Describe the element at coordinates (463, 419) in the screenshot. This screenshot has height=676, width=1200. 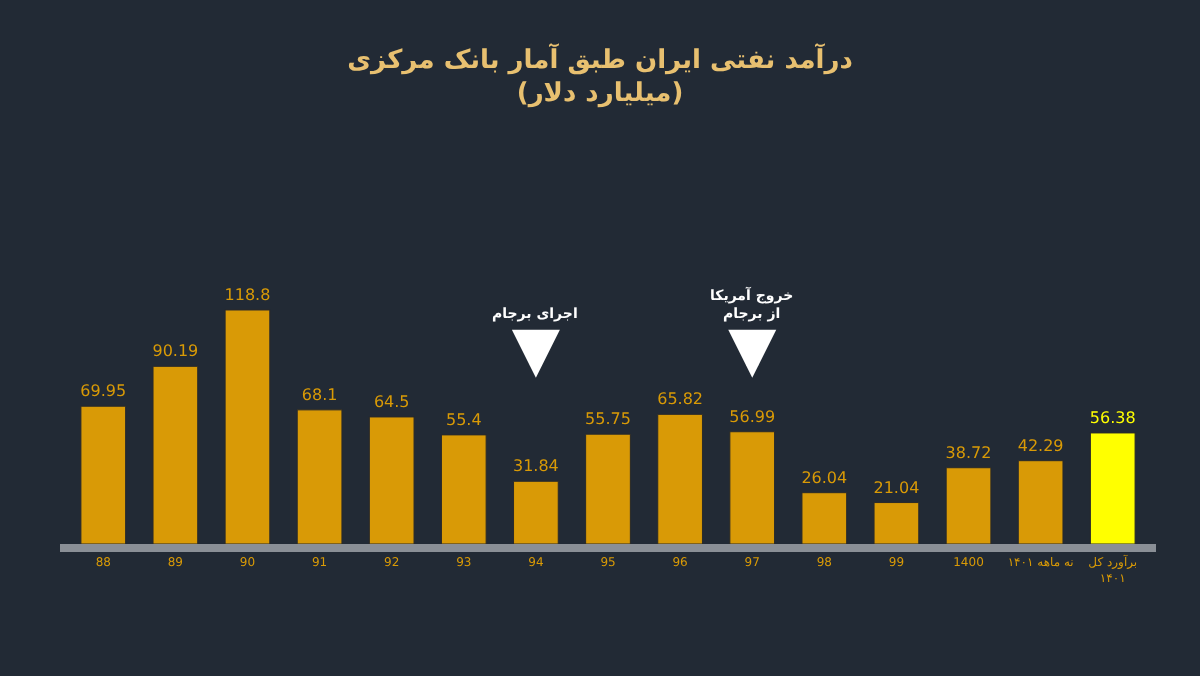
I see `data-label: 55.4` at that location.